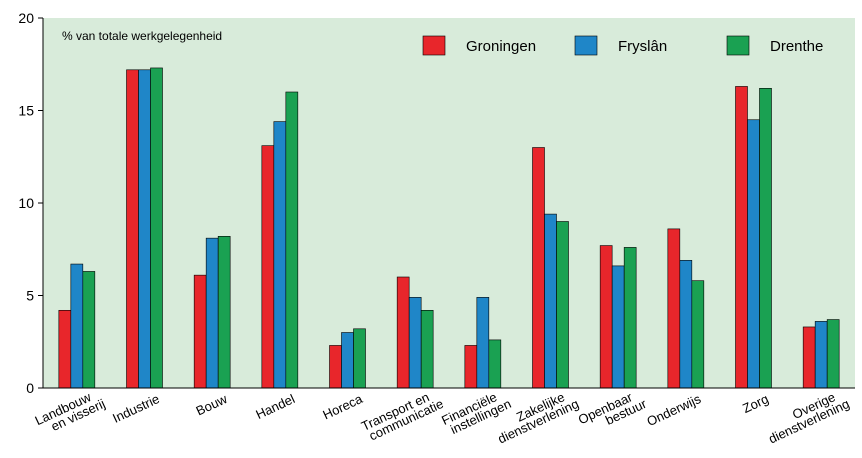  I want to click on x-tick-label: Zorg, so click(755, 403).